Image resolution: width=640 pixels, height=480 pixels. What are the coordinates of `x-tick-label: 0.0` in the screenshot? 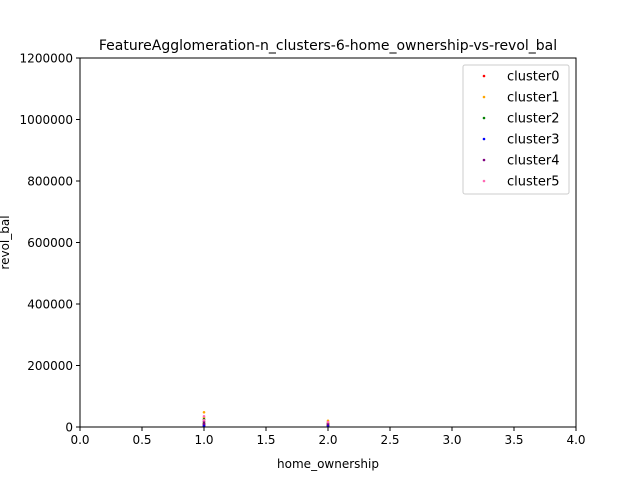 It's located at (79, 440).